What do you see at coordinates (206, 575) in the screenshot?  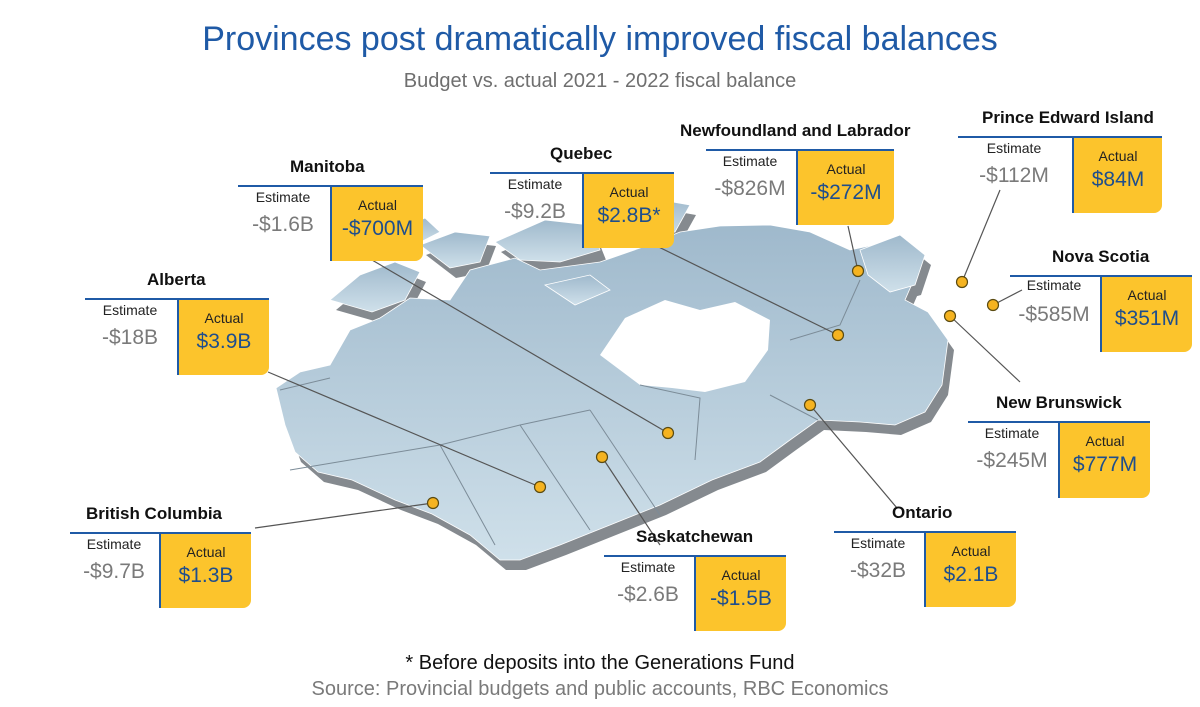 I see `actual-value: $1.3B` at bounding box center [206, 575].